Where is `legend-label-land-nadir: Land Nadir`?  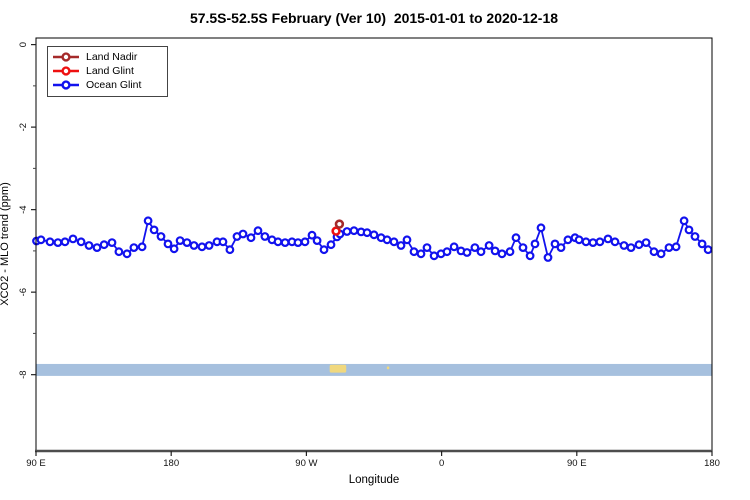 legend-label-land-nadir: Land Nadir is located at coordinates (112, 57).